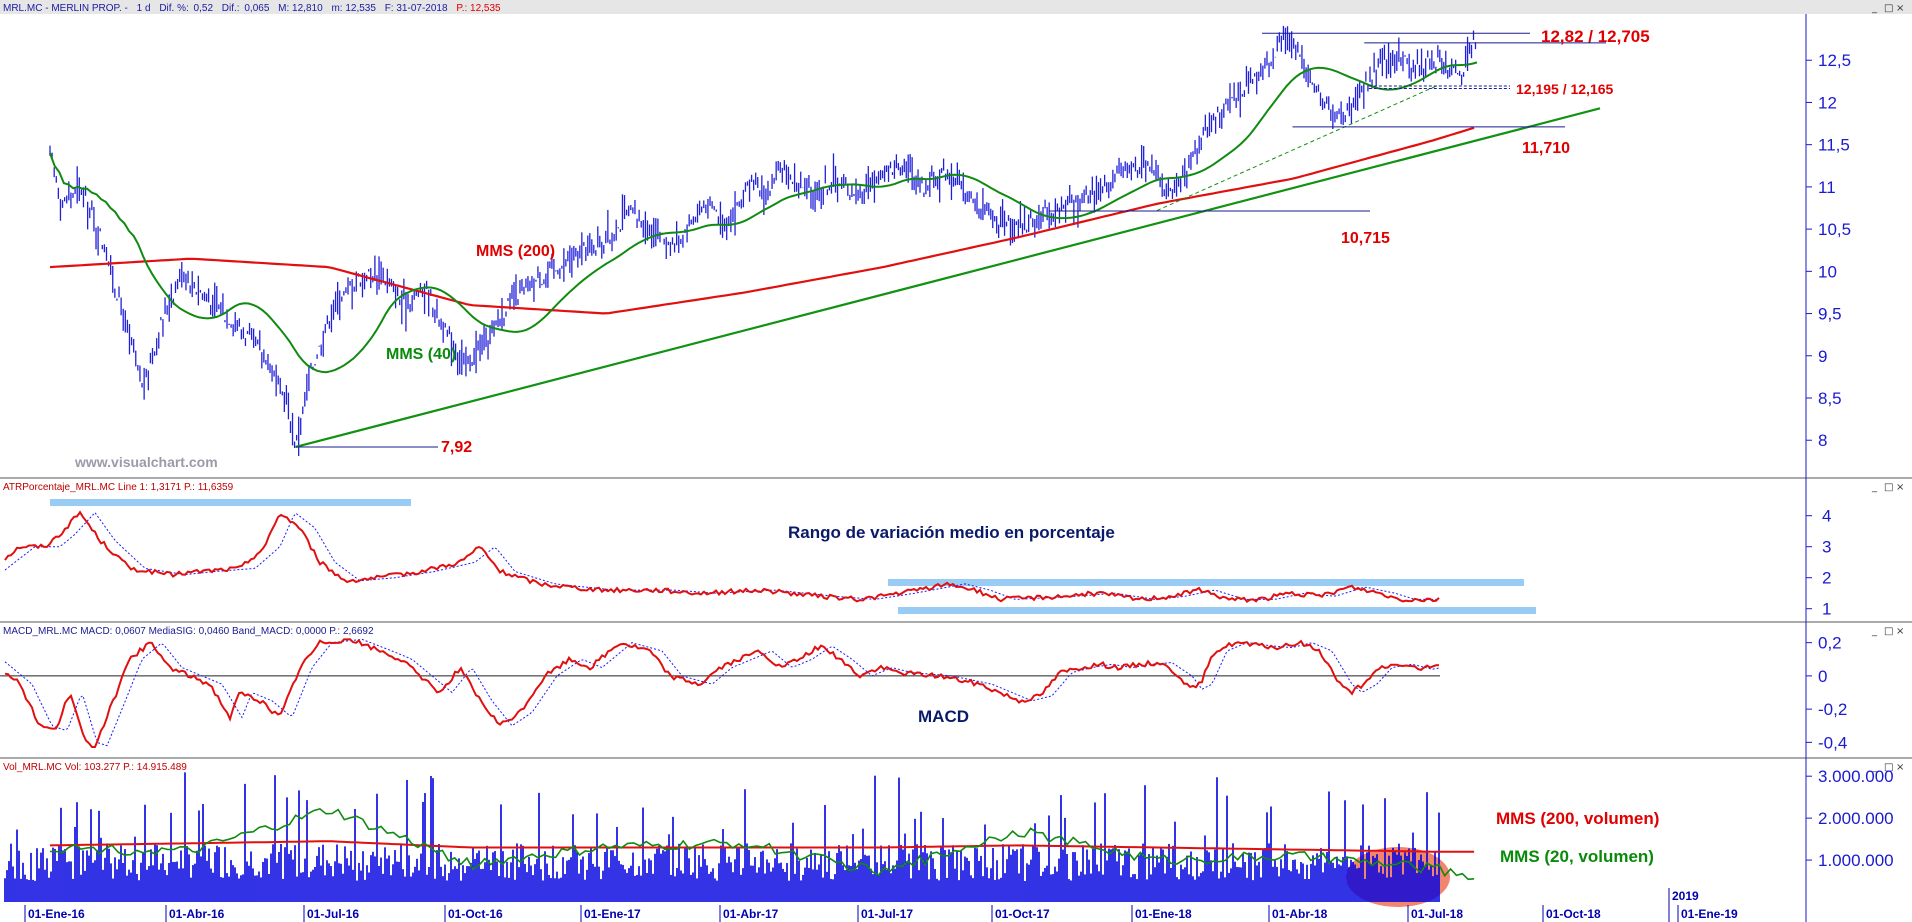 Image resolution: width=1912 pixels, height=922 pixels. What do you see at coordinates (230, 502) in the screenshot?
I see `atr-band-top` at bounding box center [230, 502].